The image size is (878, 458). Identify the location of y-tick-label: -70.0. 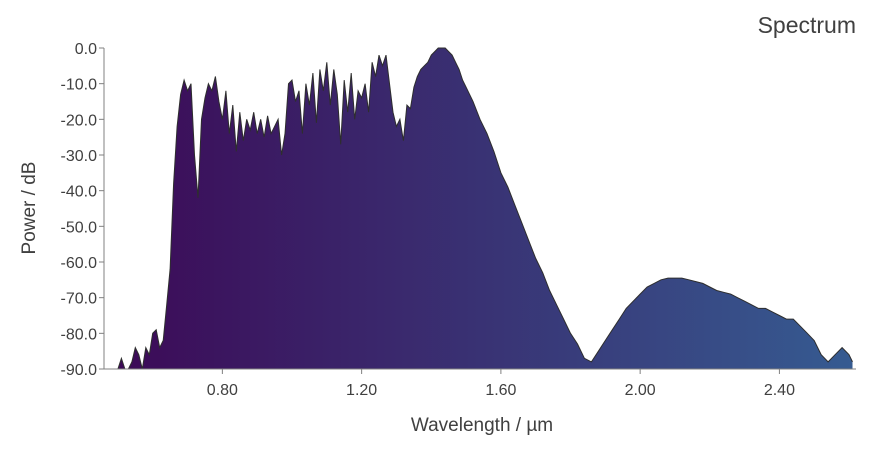
(79, 299).